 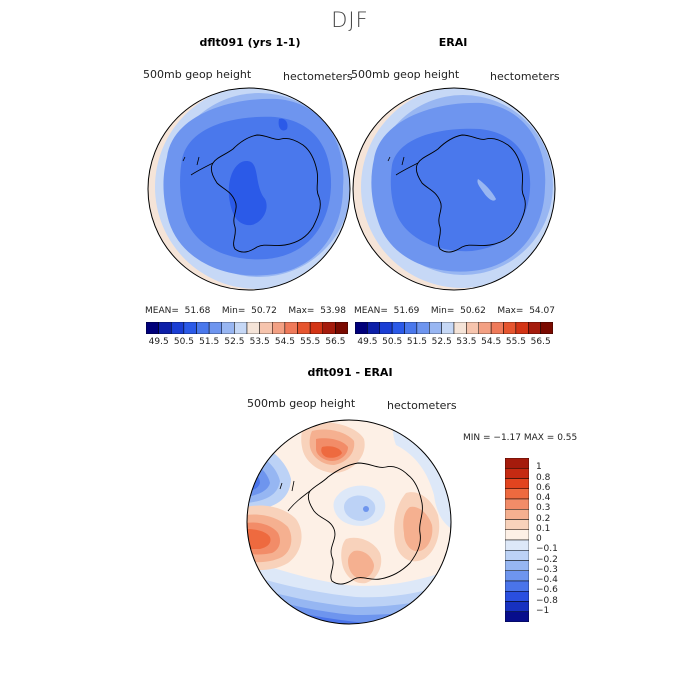 I want to click on model-panel-title: dflt091 (yrs 1-1), so click(x=250, y=42).